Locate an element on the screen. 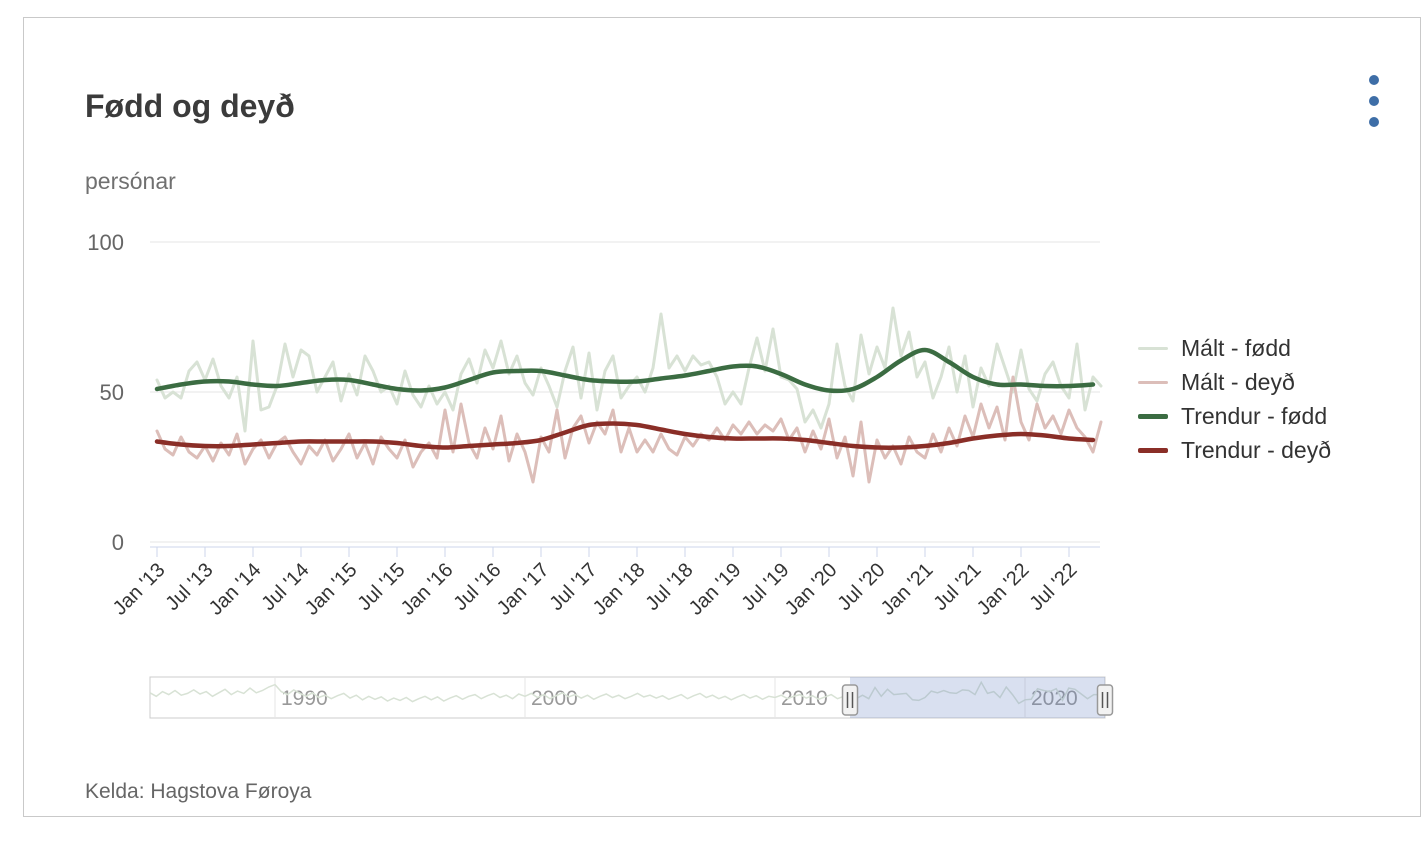 This screenshot has width=1428, height=852. y-axis-label: 100 is located at coordinates (105, 242).